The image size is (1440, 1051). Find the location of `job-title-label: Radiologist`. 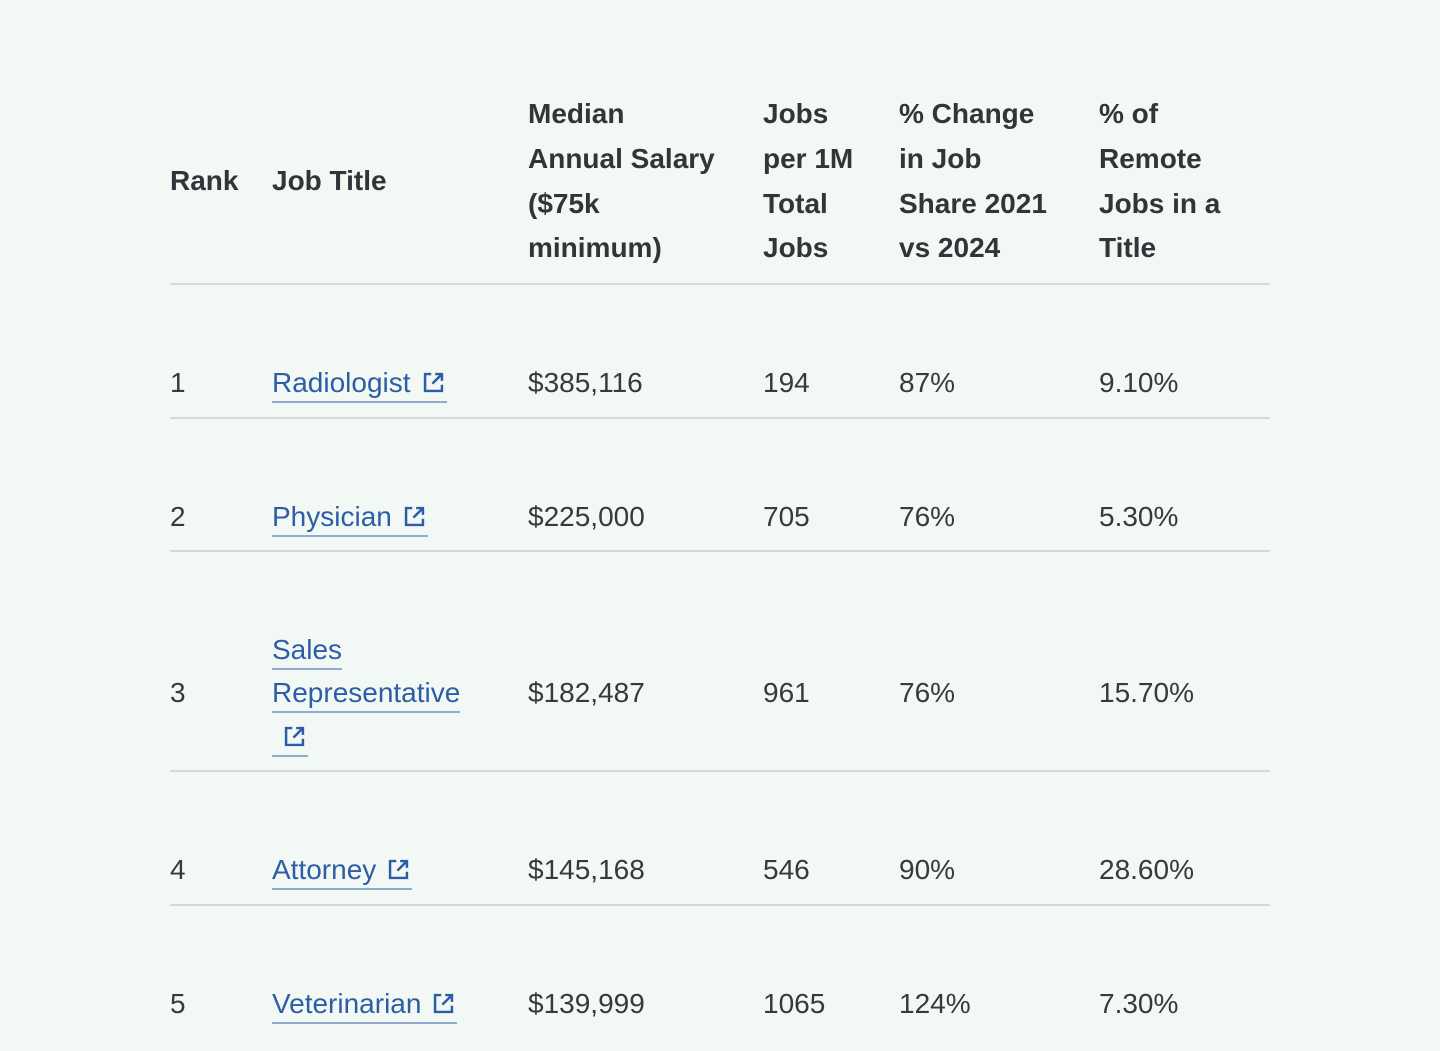

job-title-label: Radiologist is located at coordinates (341, 383).